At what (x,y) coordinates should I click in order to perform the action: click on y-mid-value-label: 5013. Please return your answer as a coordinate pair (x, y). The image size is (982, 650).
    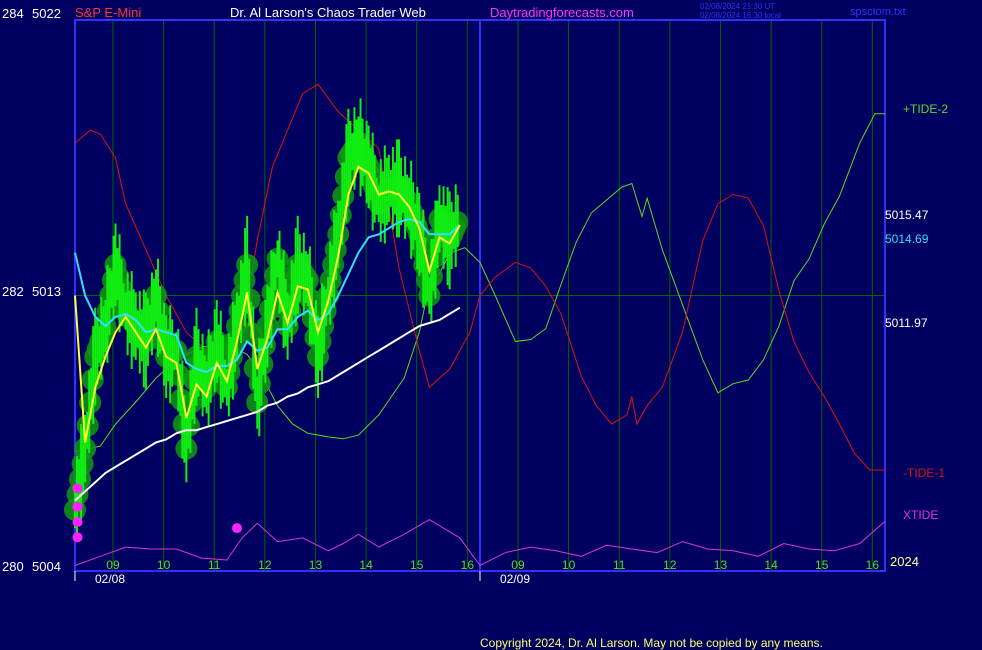
    Looking at the image, I should click on (46, 291).